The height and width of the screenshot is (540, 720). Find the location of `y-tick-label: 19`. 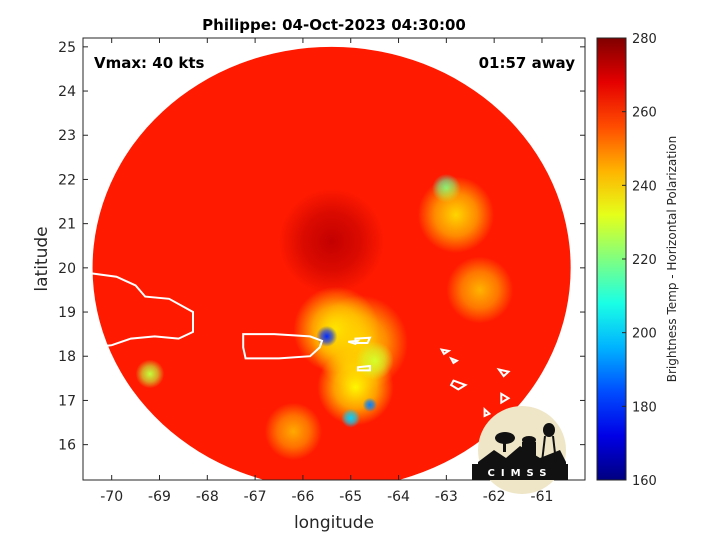

y-tick-label: 19 is located at coordinates (67, 313).